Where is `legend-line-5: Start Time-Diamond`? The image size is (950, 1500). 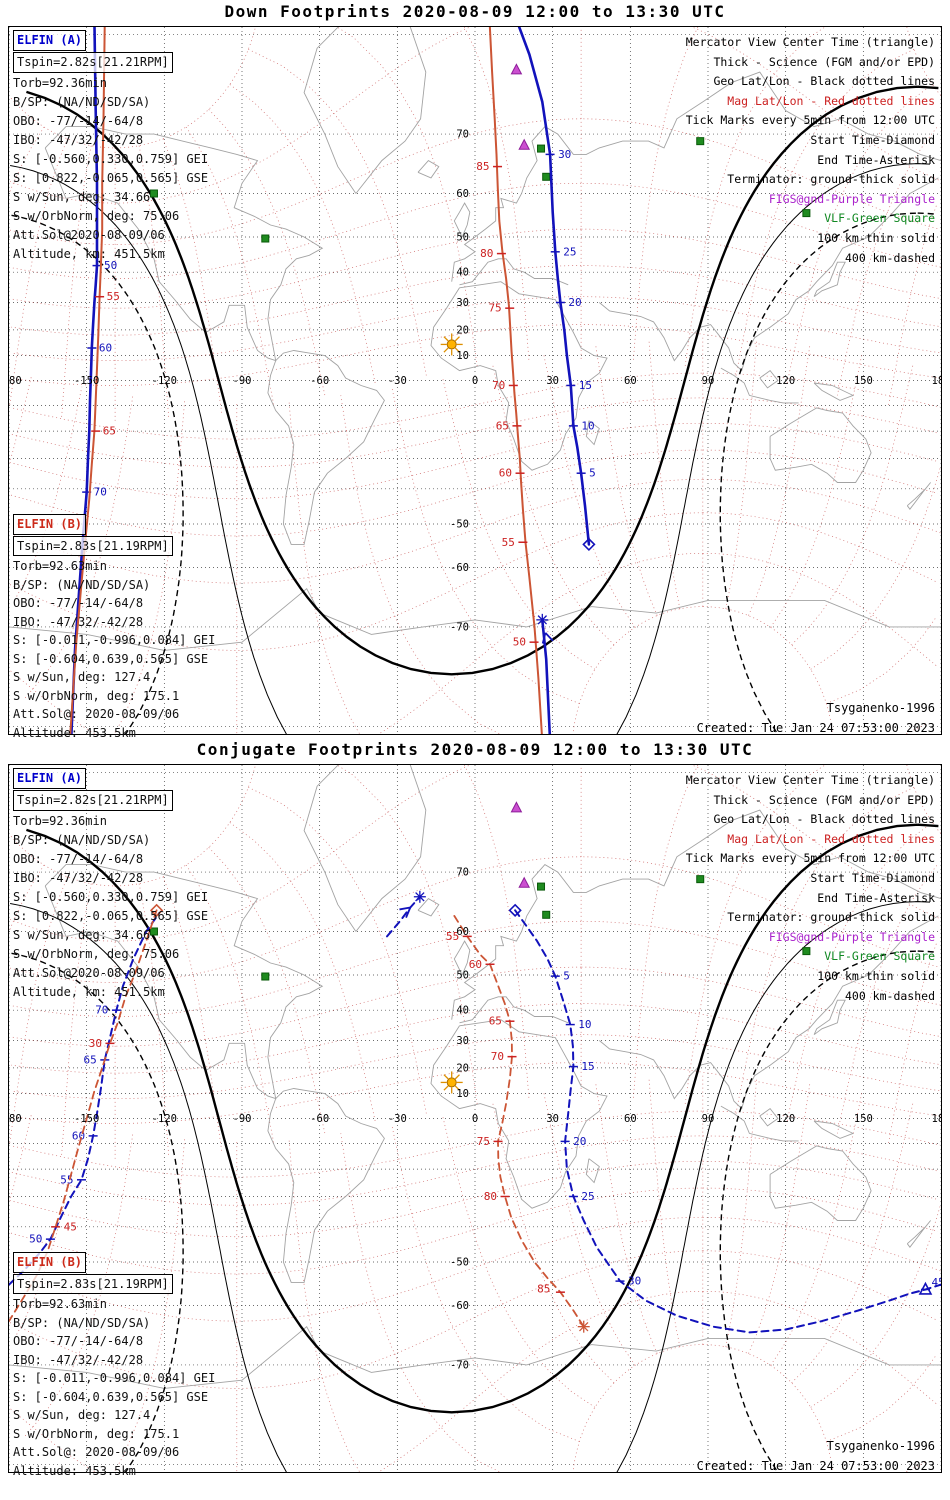 legend-line-5: Start Time-Diamond is located at coordinates (872, 877).